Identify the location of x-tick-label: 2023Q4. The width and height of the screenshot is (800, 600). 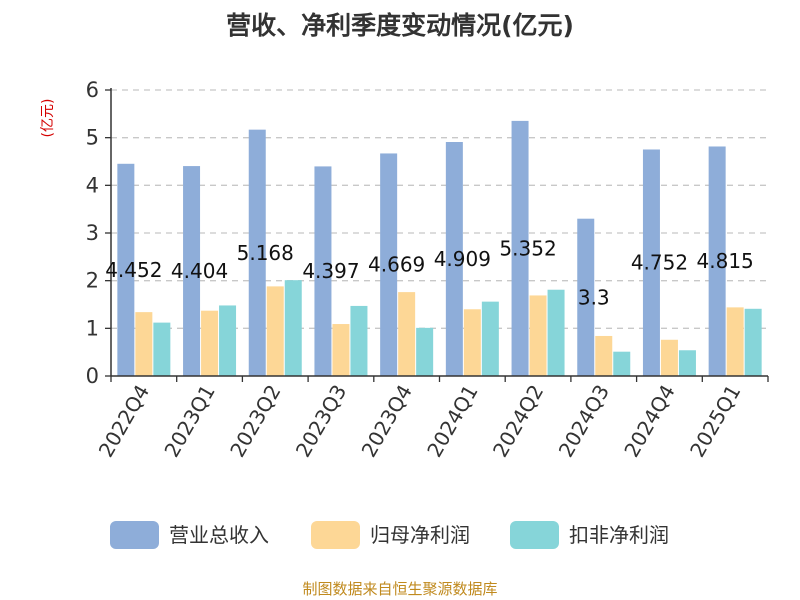
(387, 421).